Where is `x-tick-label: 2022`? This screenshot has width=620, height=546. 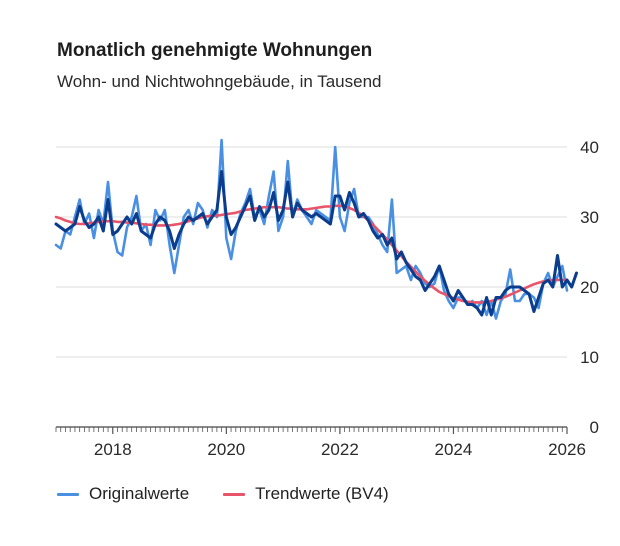
x-tick-label: 2022 is located at coordinates (340, 449).